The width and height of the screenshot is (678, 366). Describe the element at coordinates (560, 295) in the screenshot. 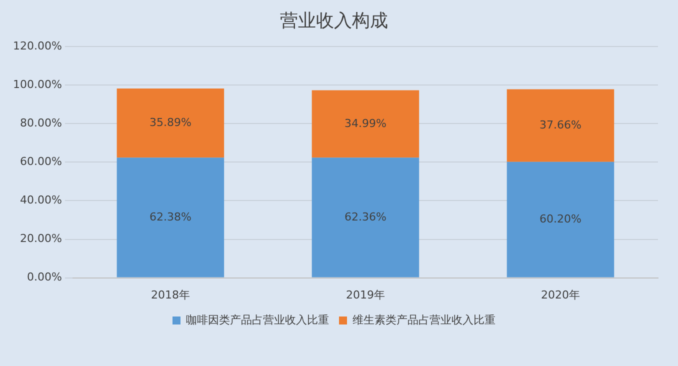

I see `x-tick-label: 2020年` at that location.